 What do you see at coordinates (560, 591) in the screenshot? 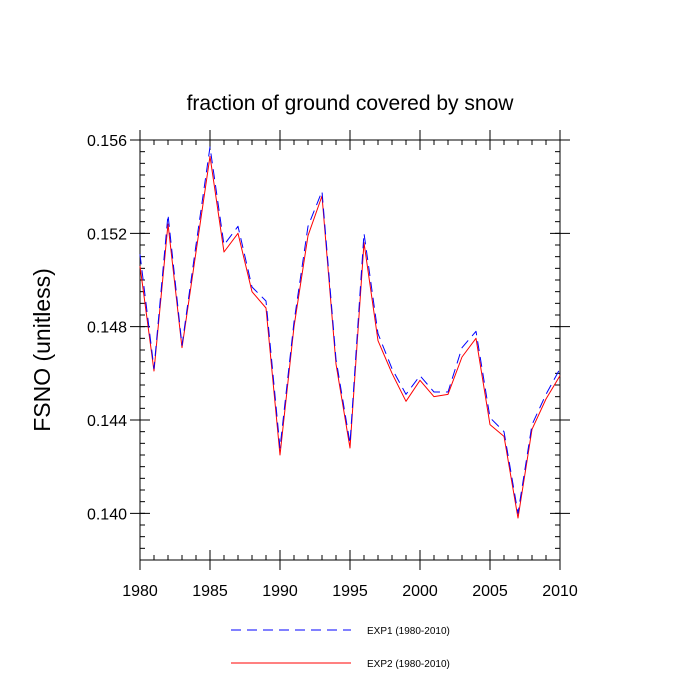
I see `x-tick-label: 2010` at bounding box center [560, 591].